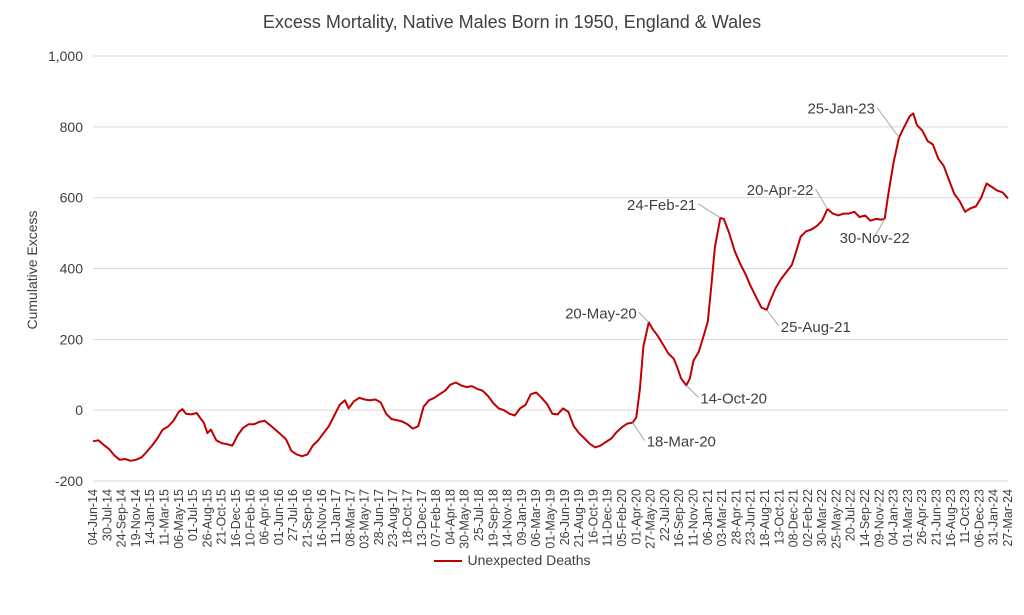  Describe the element at coordinates (622, 518) in the screenshot. I see `x-tick-label: 05-Feb-20` at that location.